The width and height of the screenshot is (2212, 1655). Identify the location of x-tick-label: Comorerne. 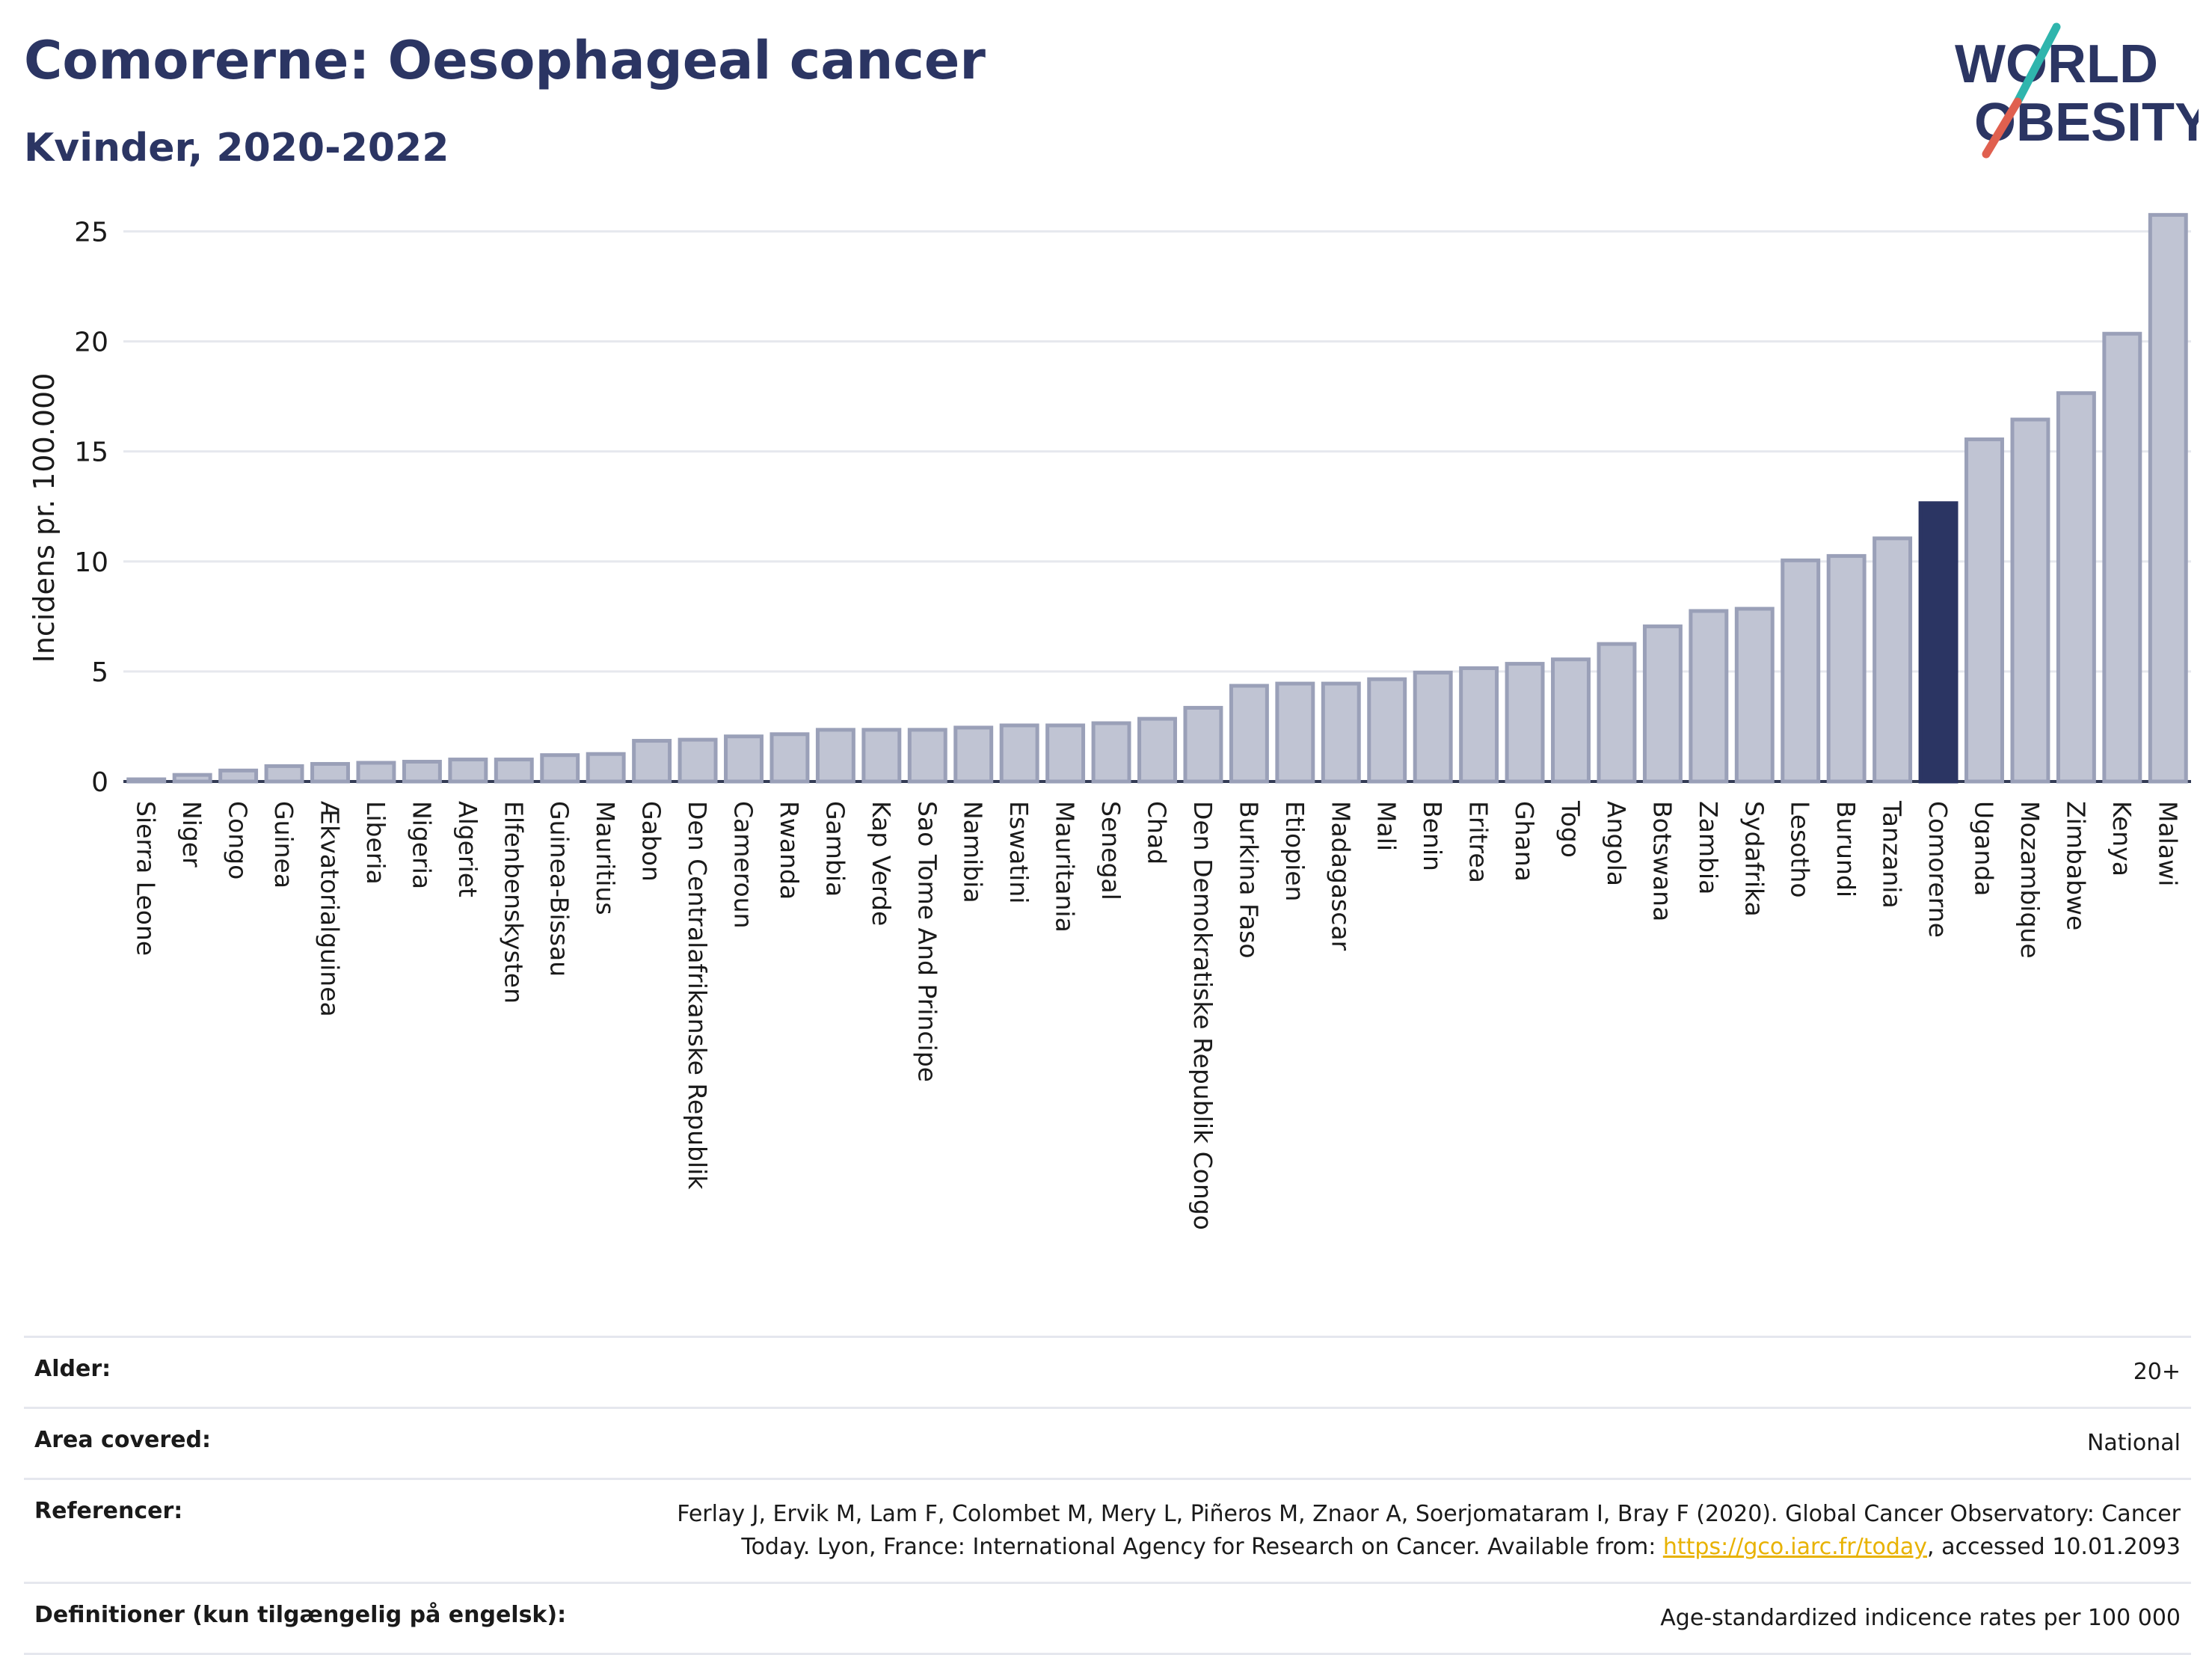
(1938, 869).